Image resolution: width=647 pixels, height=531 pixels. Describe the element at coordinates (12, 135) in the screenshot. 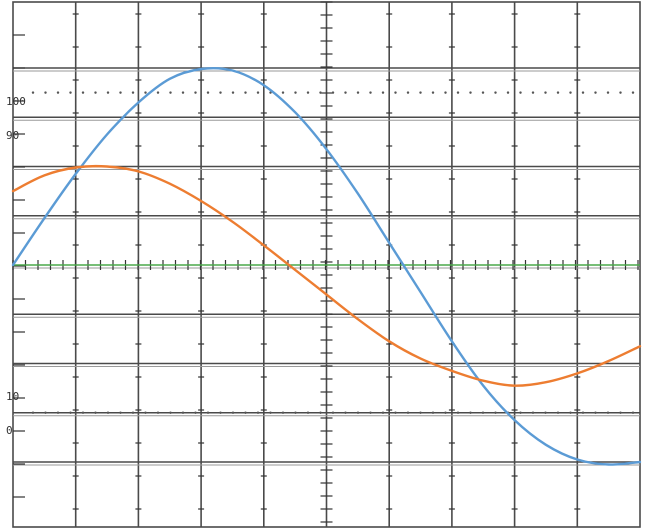

I see `tick-label-90: 90` at that location.